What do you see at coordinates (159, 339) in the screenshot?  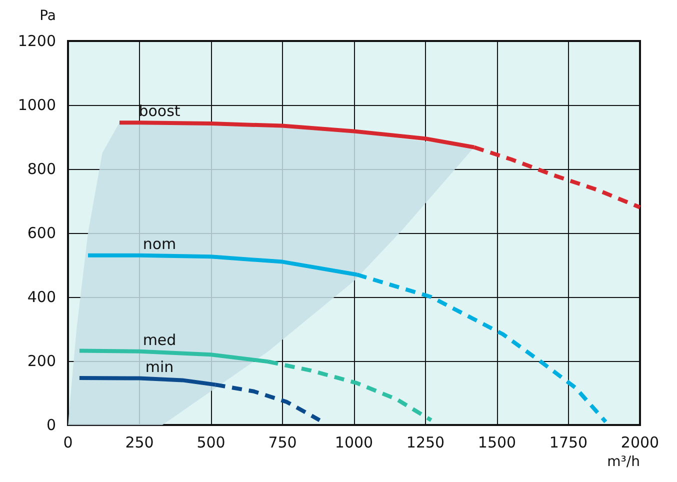 I see `series-label: med` at bounding box center [159, 339].